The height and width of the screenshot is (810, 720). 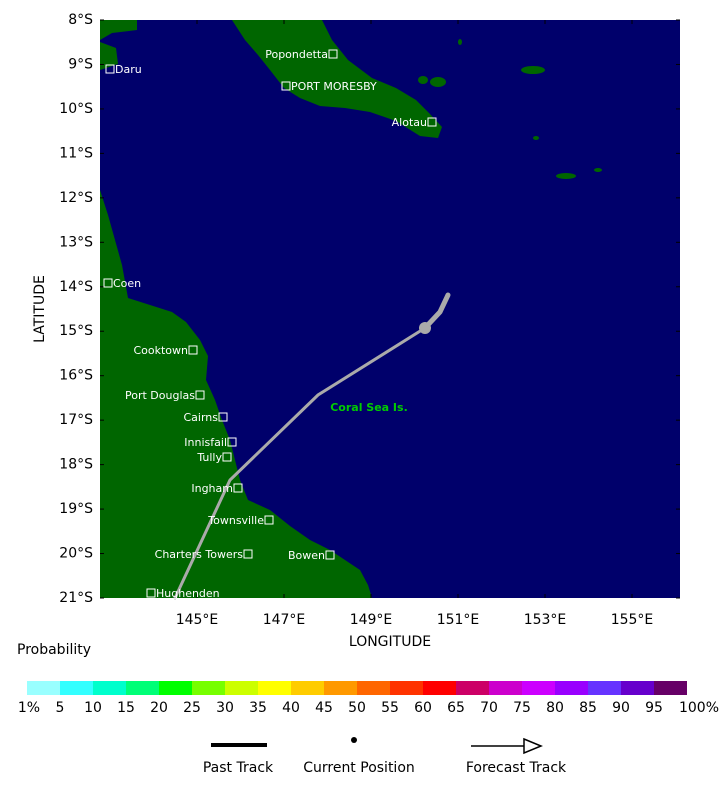 I want to click on legend-label: 70, so click(x=489, y=708).